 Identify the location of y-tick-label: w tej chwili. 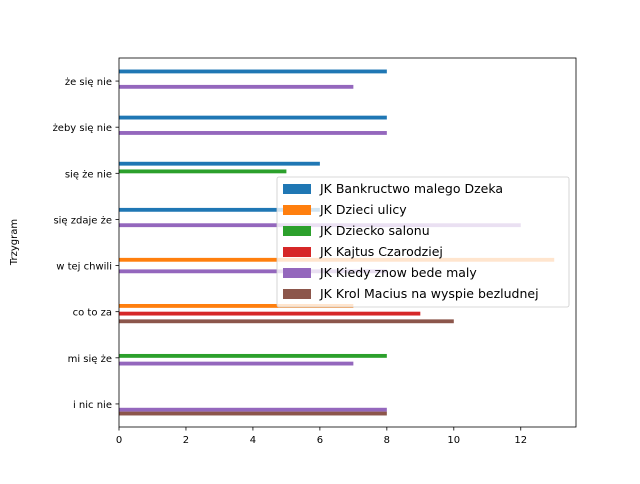
(84, 267).